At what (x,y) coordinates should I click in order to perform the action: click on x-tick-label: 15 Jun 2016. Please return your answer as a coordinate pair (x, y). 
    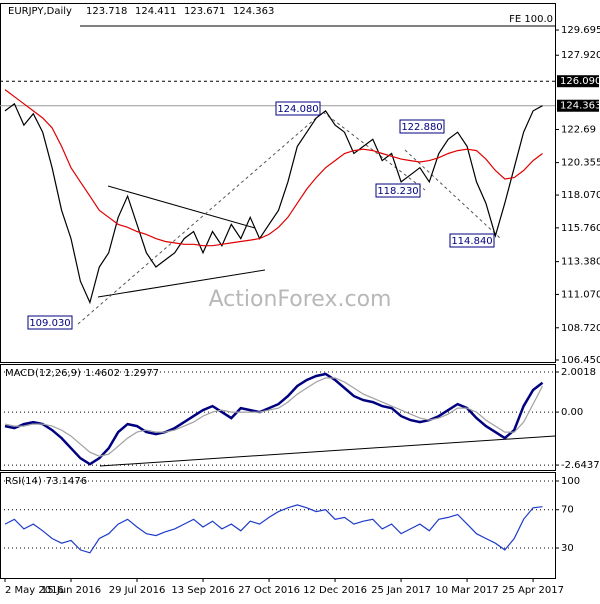
    Looking at the image, I should click on (71, 590).